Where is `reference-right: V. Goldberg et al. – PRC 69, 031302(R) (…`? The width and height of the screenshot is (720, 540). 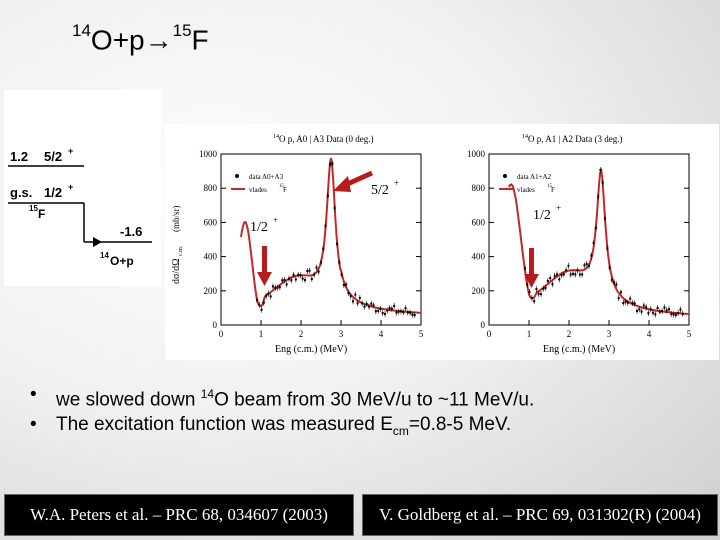 reference-right: V. Goldberg et al. – PRC 69, 031302(R) (… is located at coordinates (540, 515).